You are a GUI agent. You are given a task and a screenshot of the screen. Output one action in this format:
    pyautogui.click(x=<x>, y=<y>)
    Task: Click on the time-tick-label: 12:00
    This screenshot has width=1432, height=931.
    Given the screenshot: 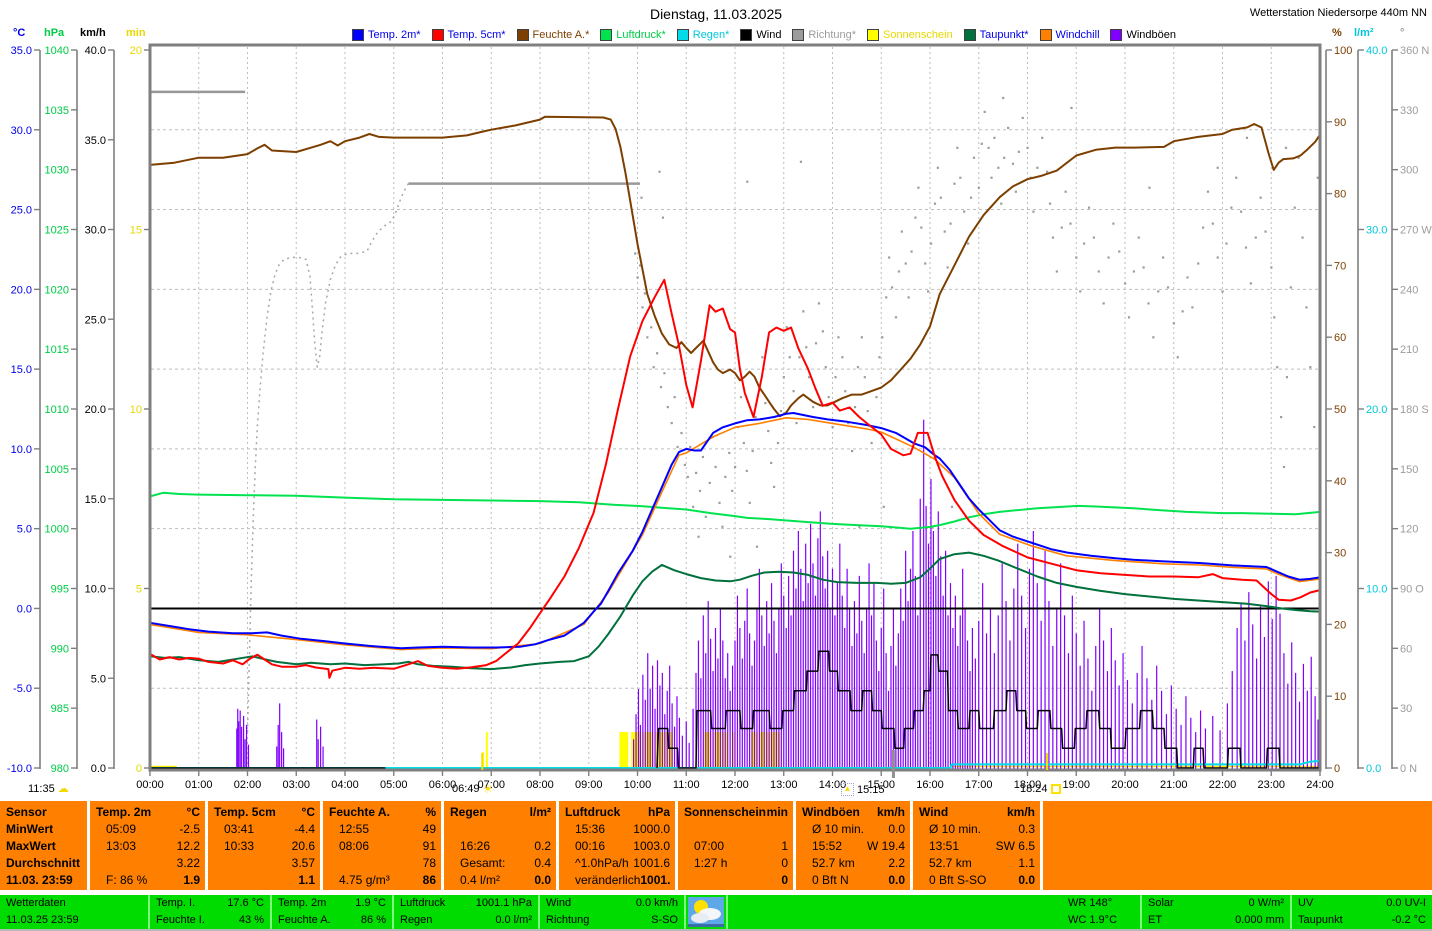 What is the action you would take?
    pyautogui.click(x=735, y=785)
    